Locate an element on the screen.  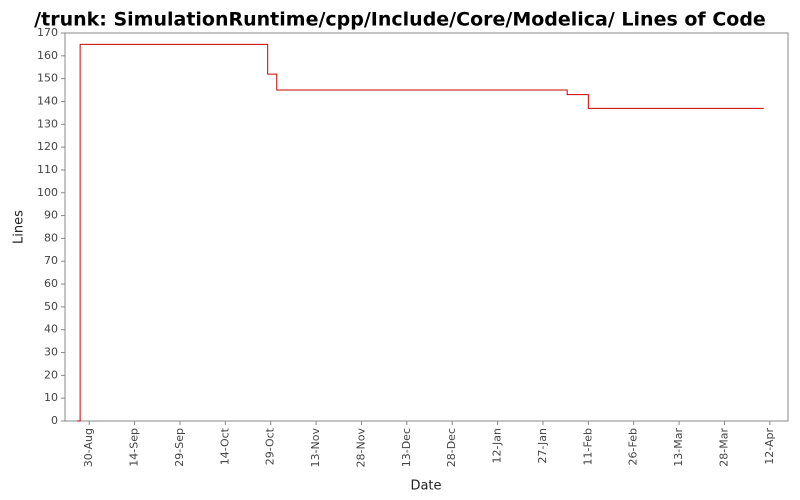
y-tick-label: 100 is located at coordinates (47, 192).